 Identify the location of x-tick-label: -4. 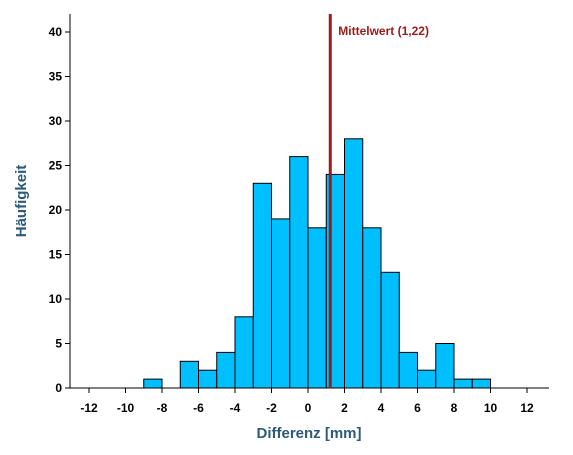
(235, 408).